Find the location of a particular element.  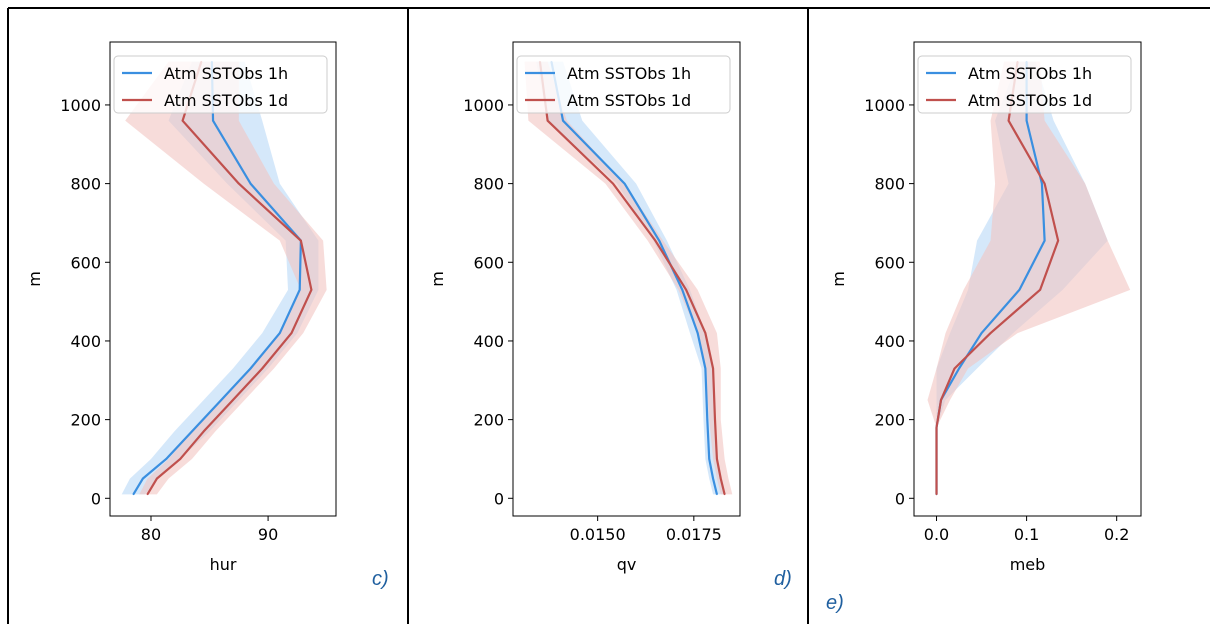

panel-letter-e: e) is located at coordinates (835, 603).